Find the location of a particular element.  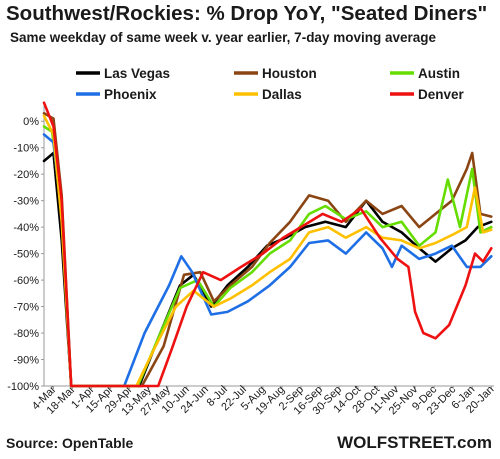

legend-label: Houston is located at coordinates (289, 73).